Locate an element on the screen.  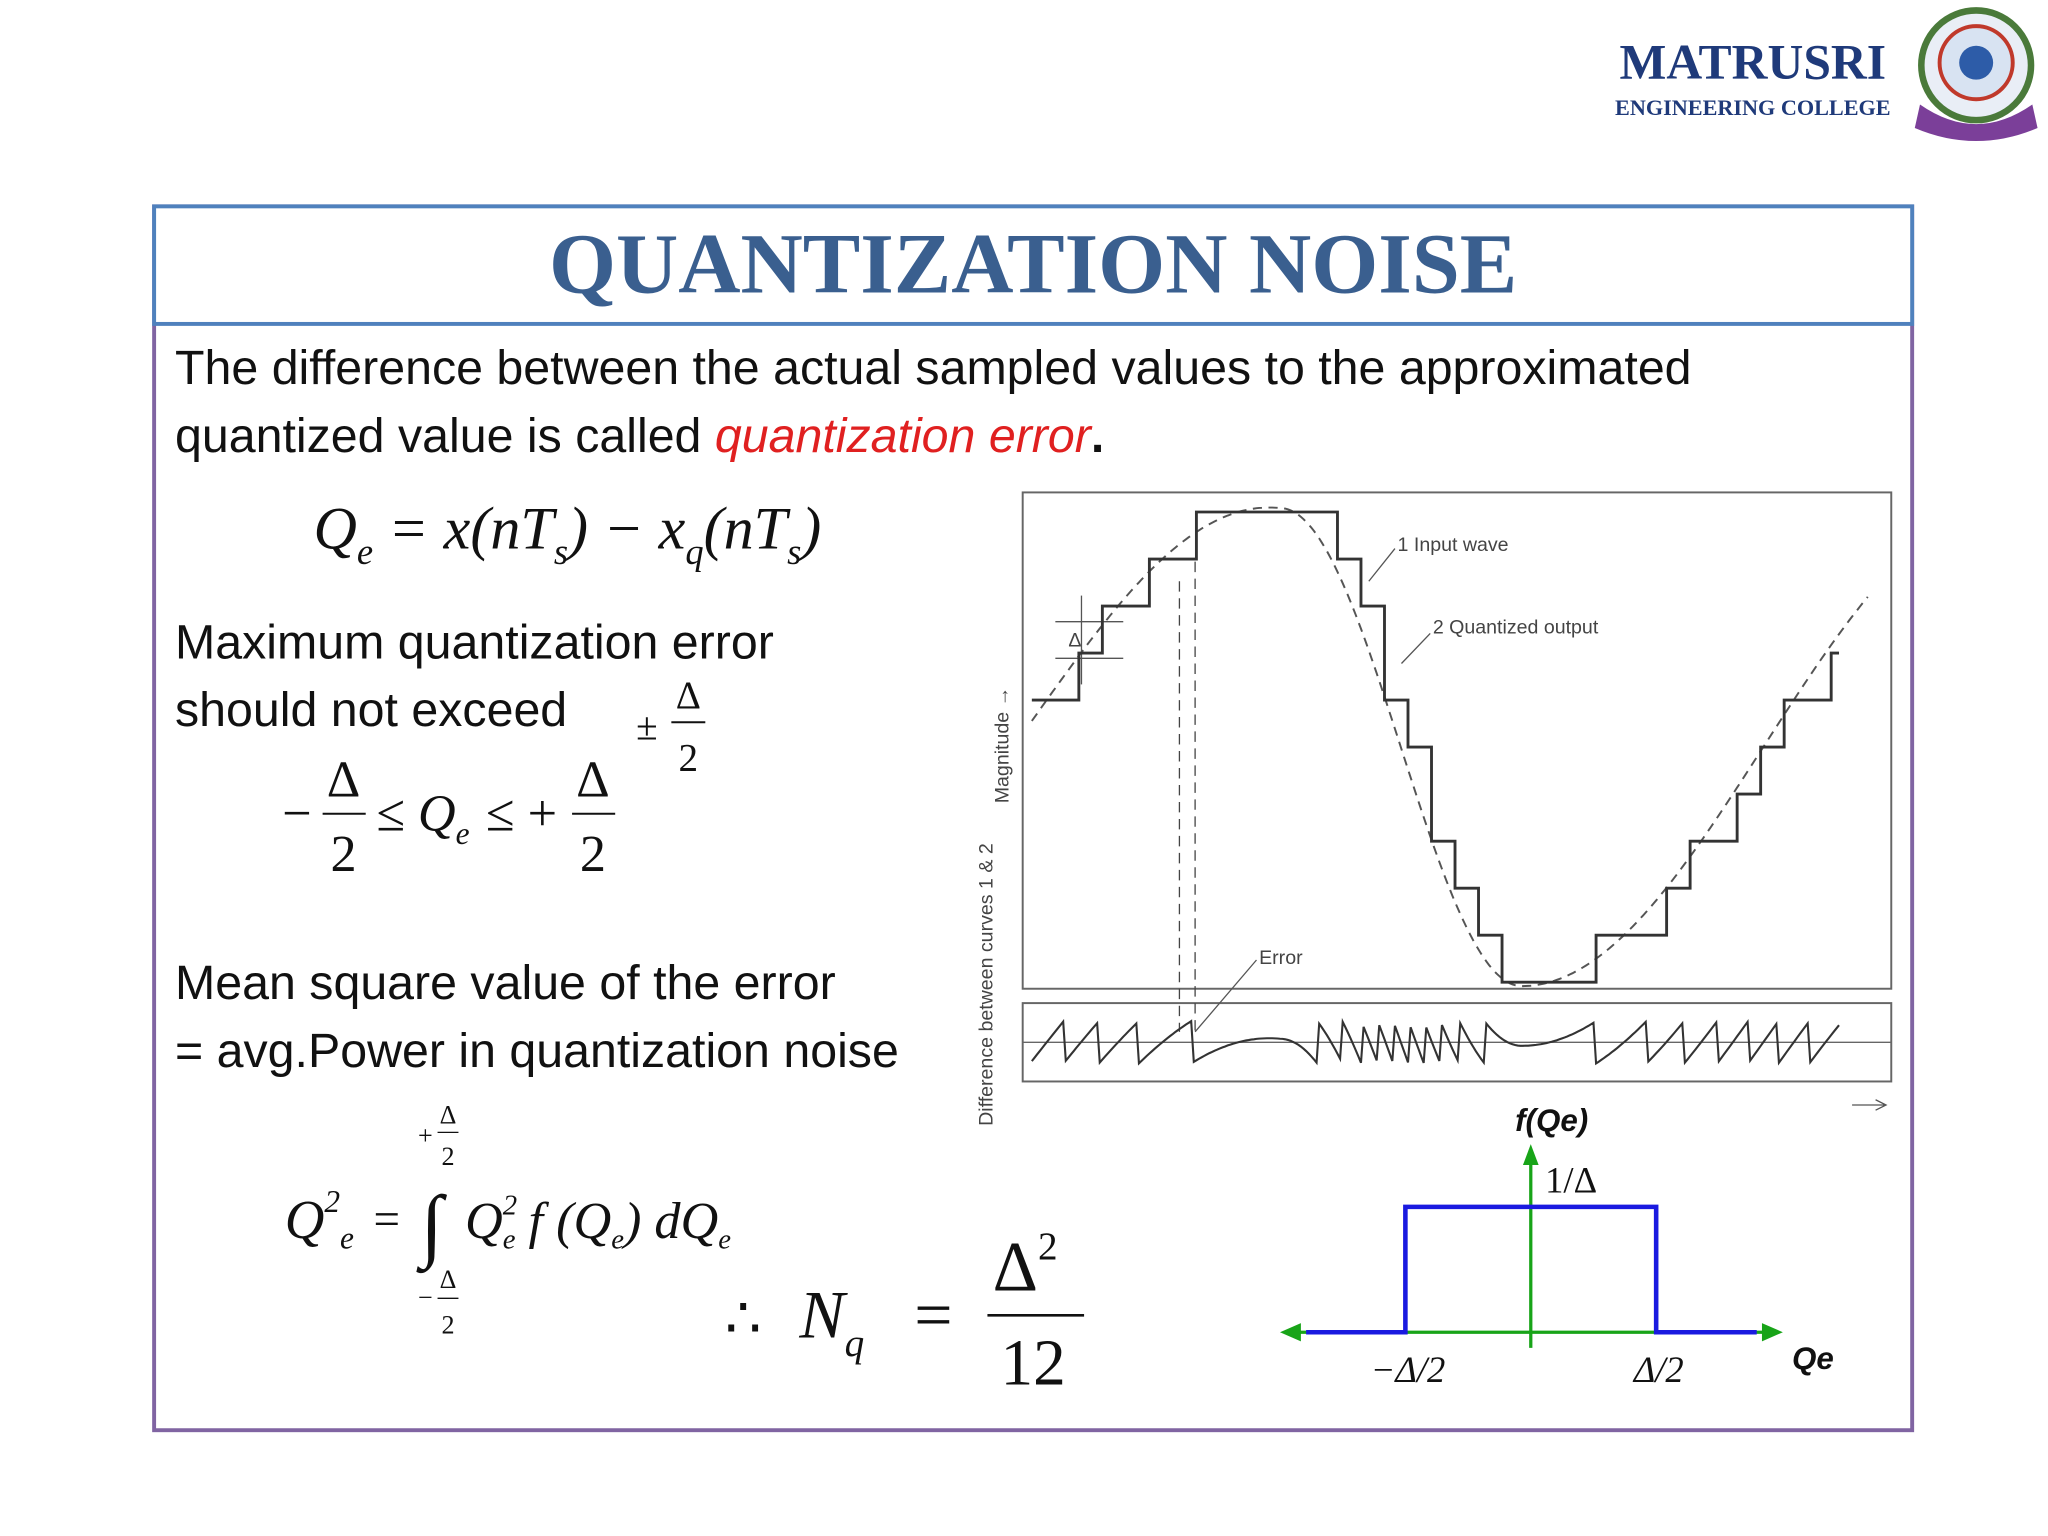
integral-symbol: ∫ is located at coordinates (432, 1226).